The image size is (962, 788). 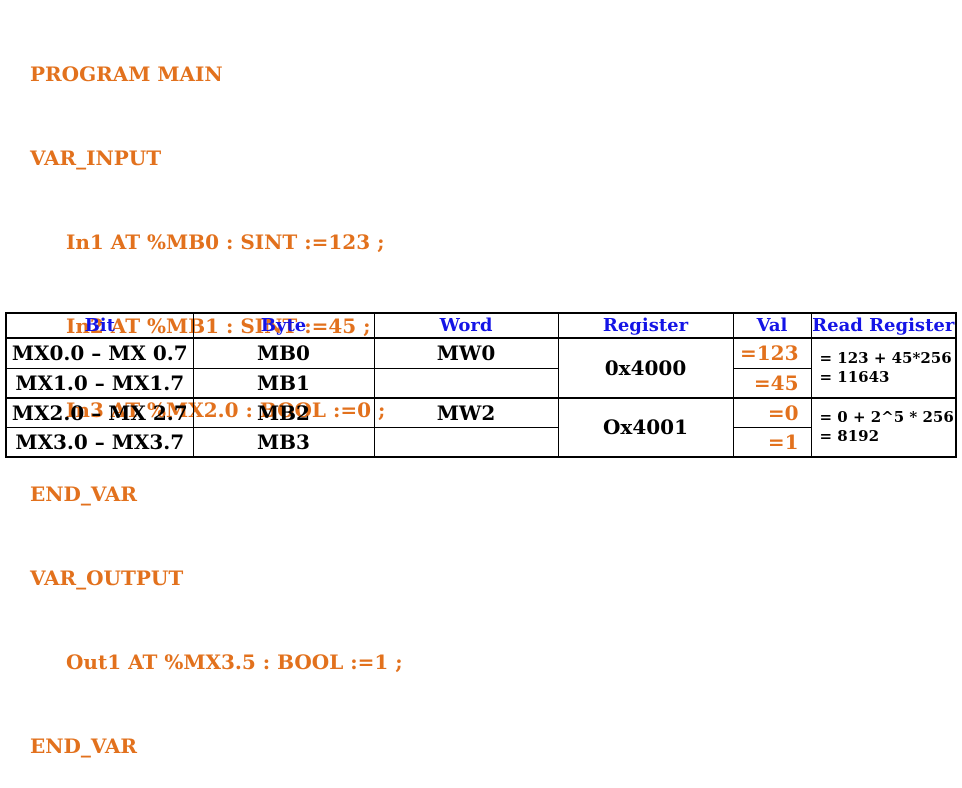 I want to click on column-header-bit: Bit, so click(x=99, y=325).